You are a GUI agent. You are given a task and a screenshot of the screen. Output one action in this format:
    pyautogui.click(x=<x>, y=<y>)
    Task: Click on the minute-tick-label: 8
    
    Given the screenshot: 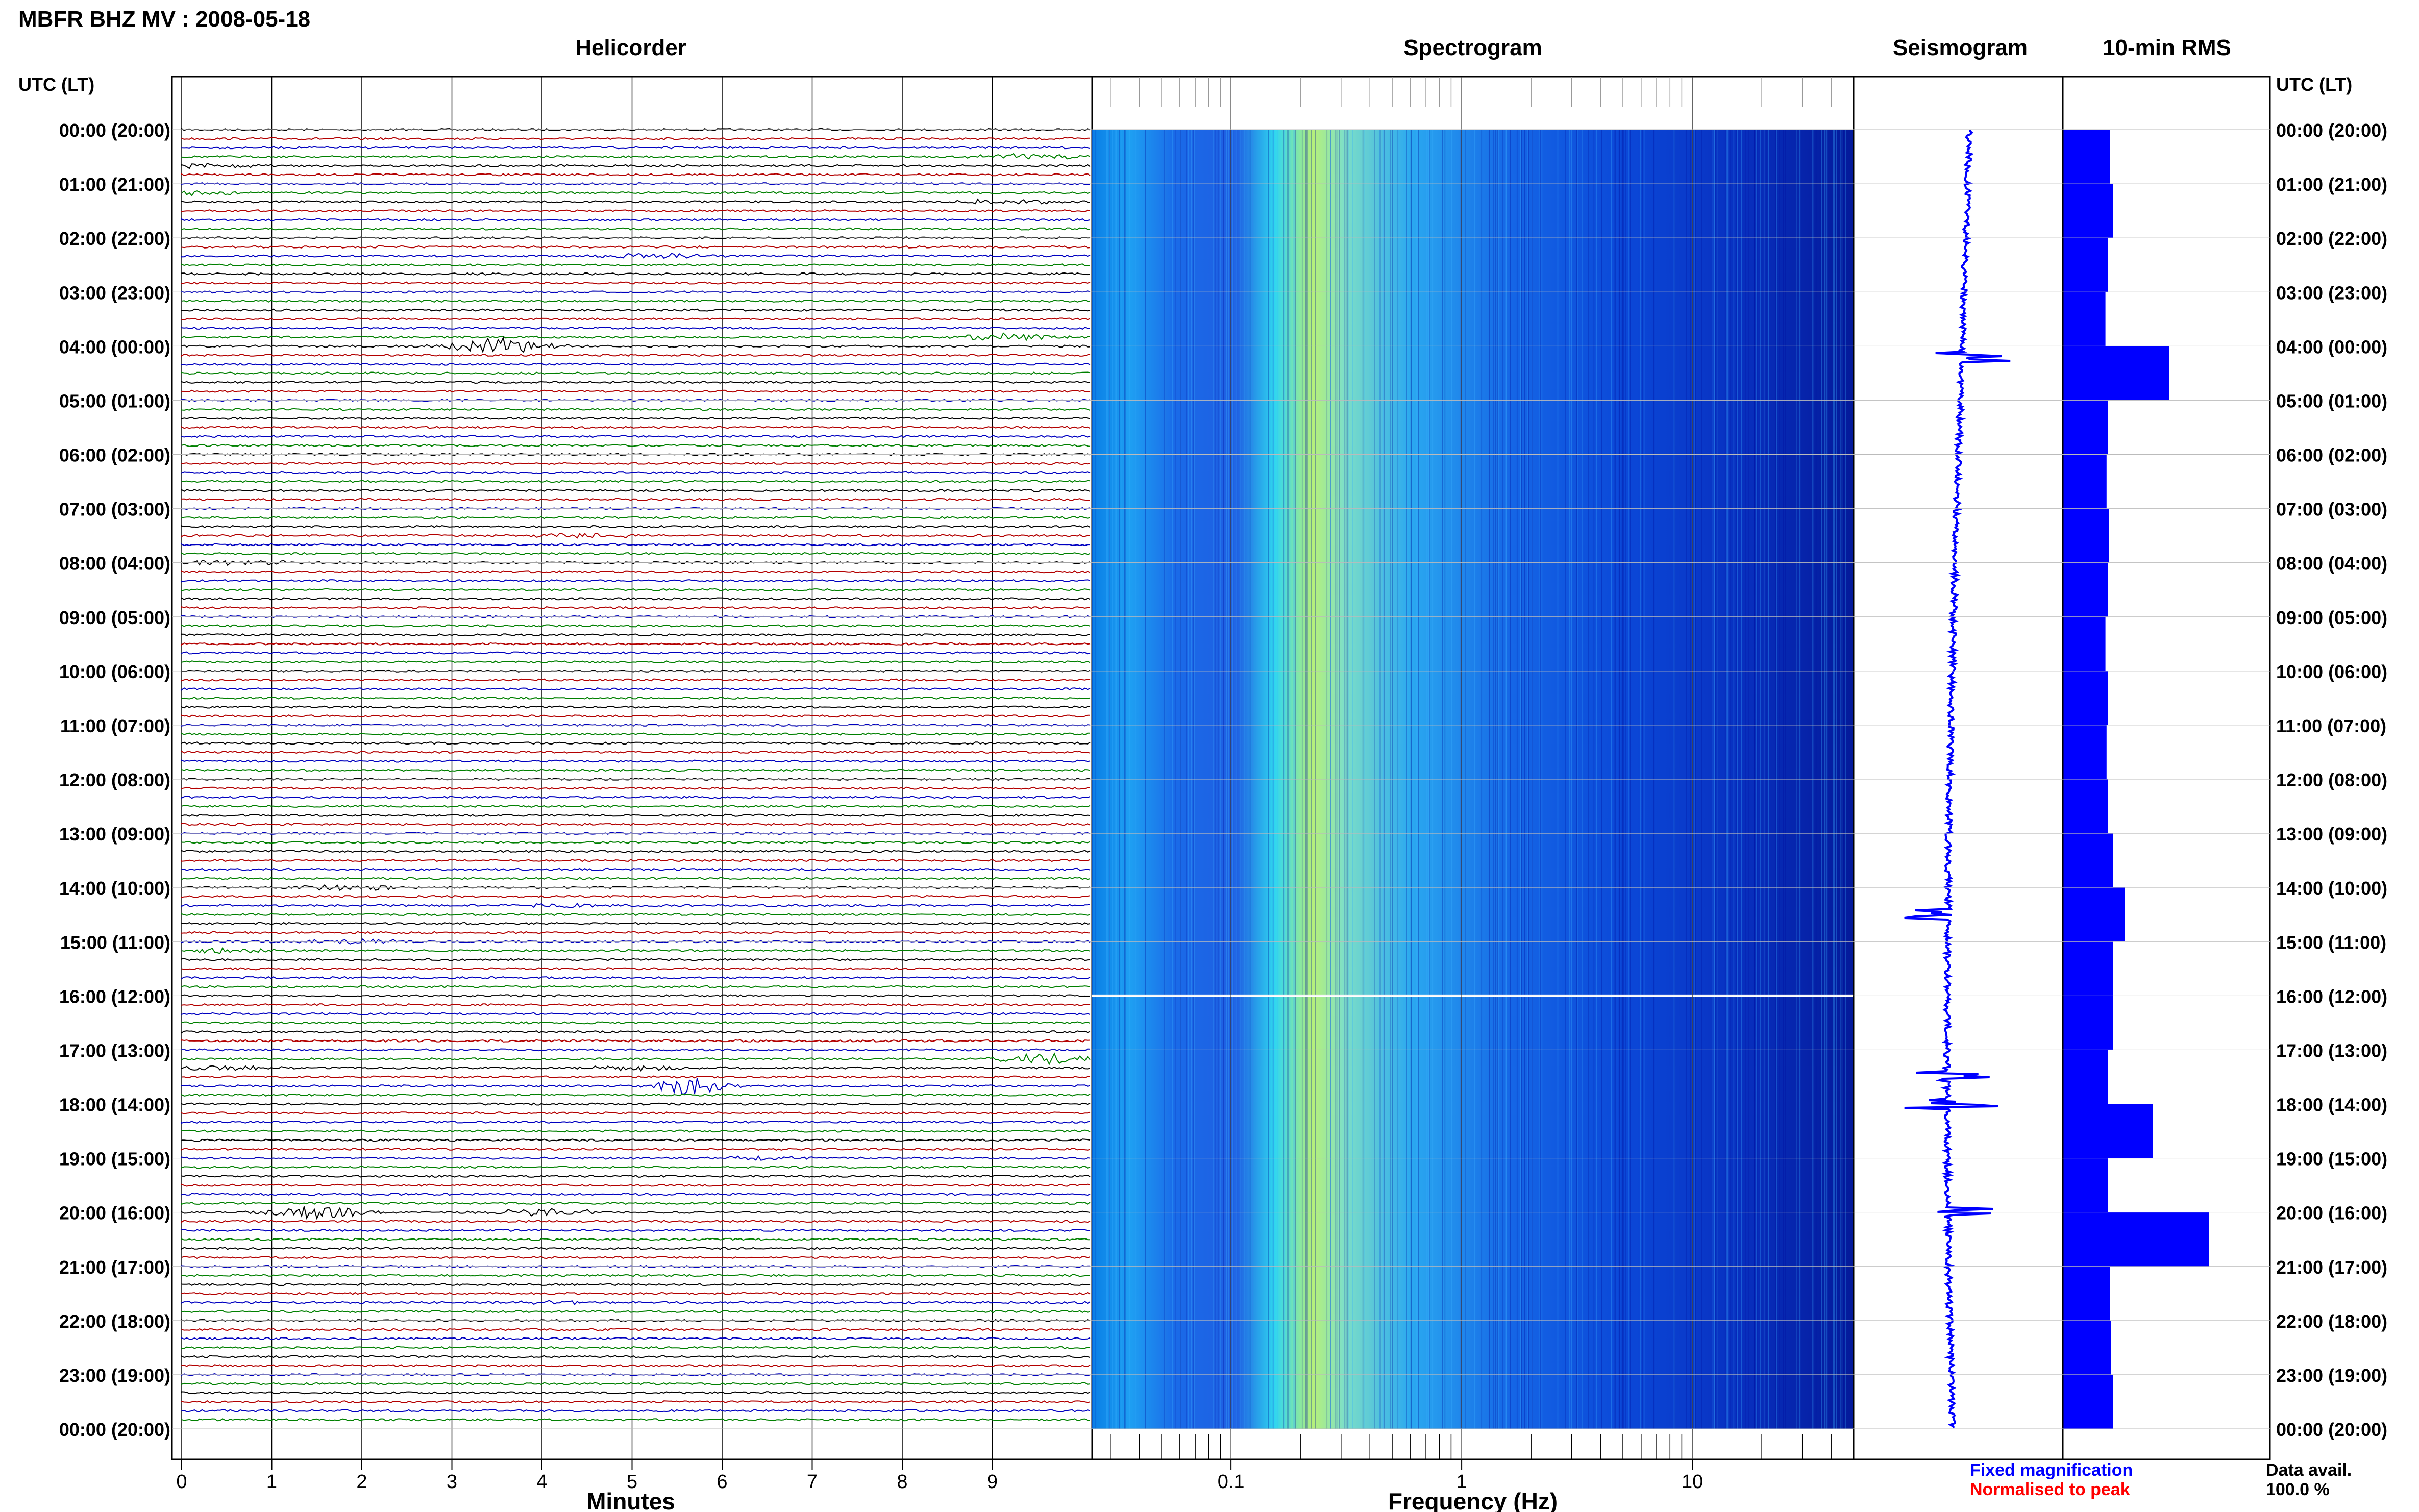 What is the action you would take?
    pyautogui.click(x=902, y=1482)
    